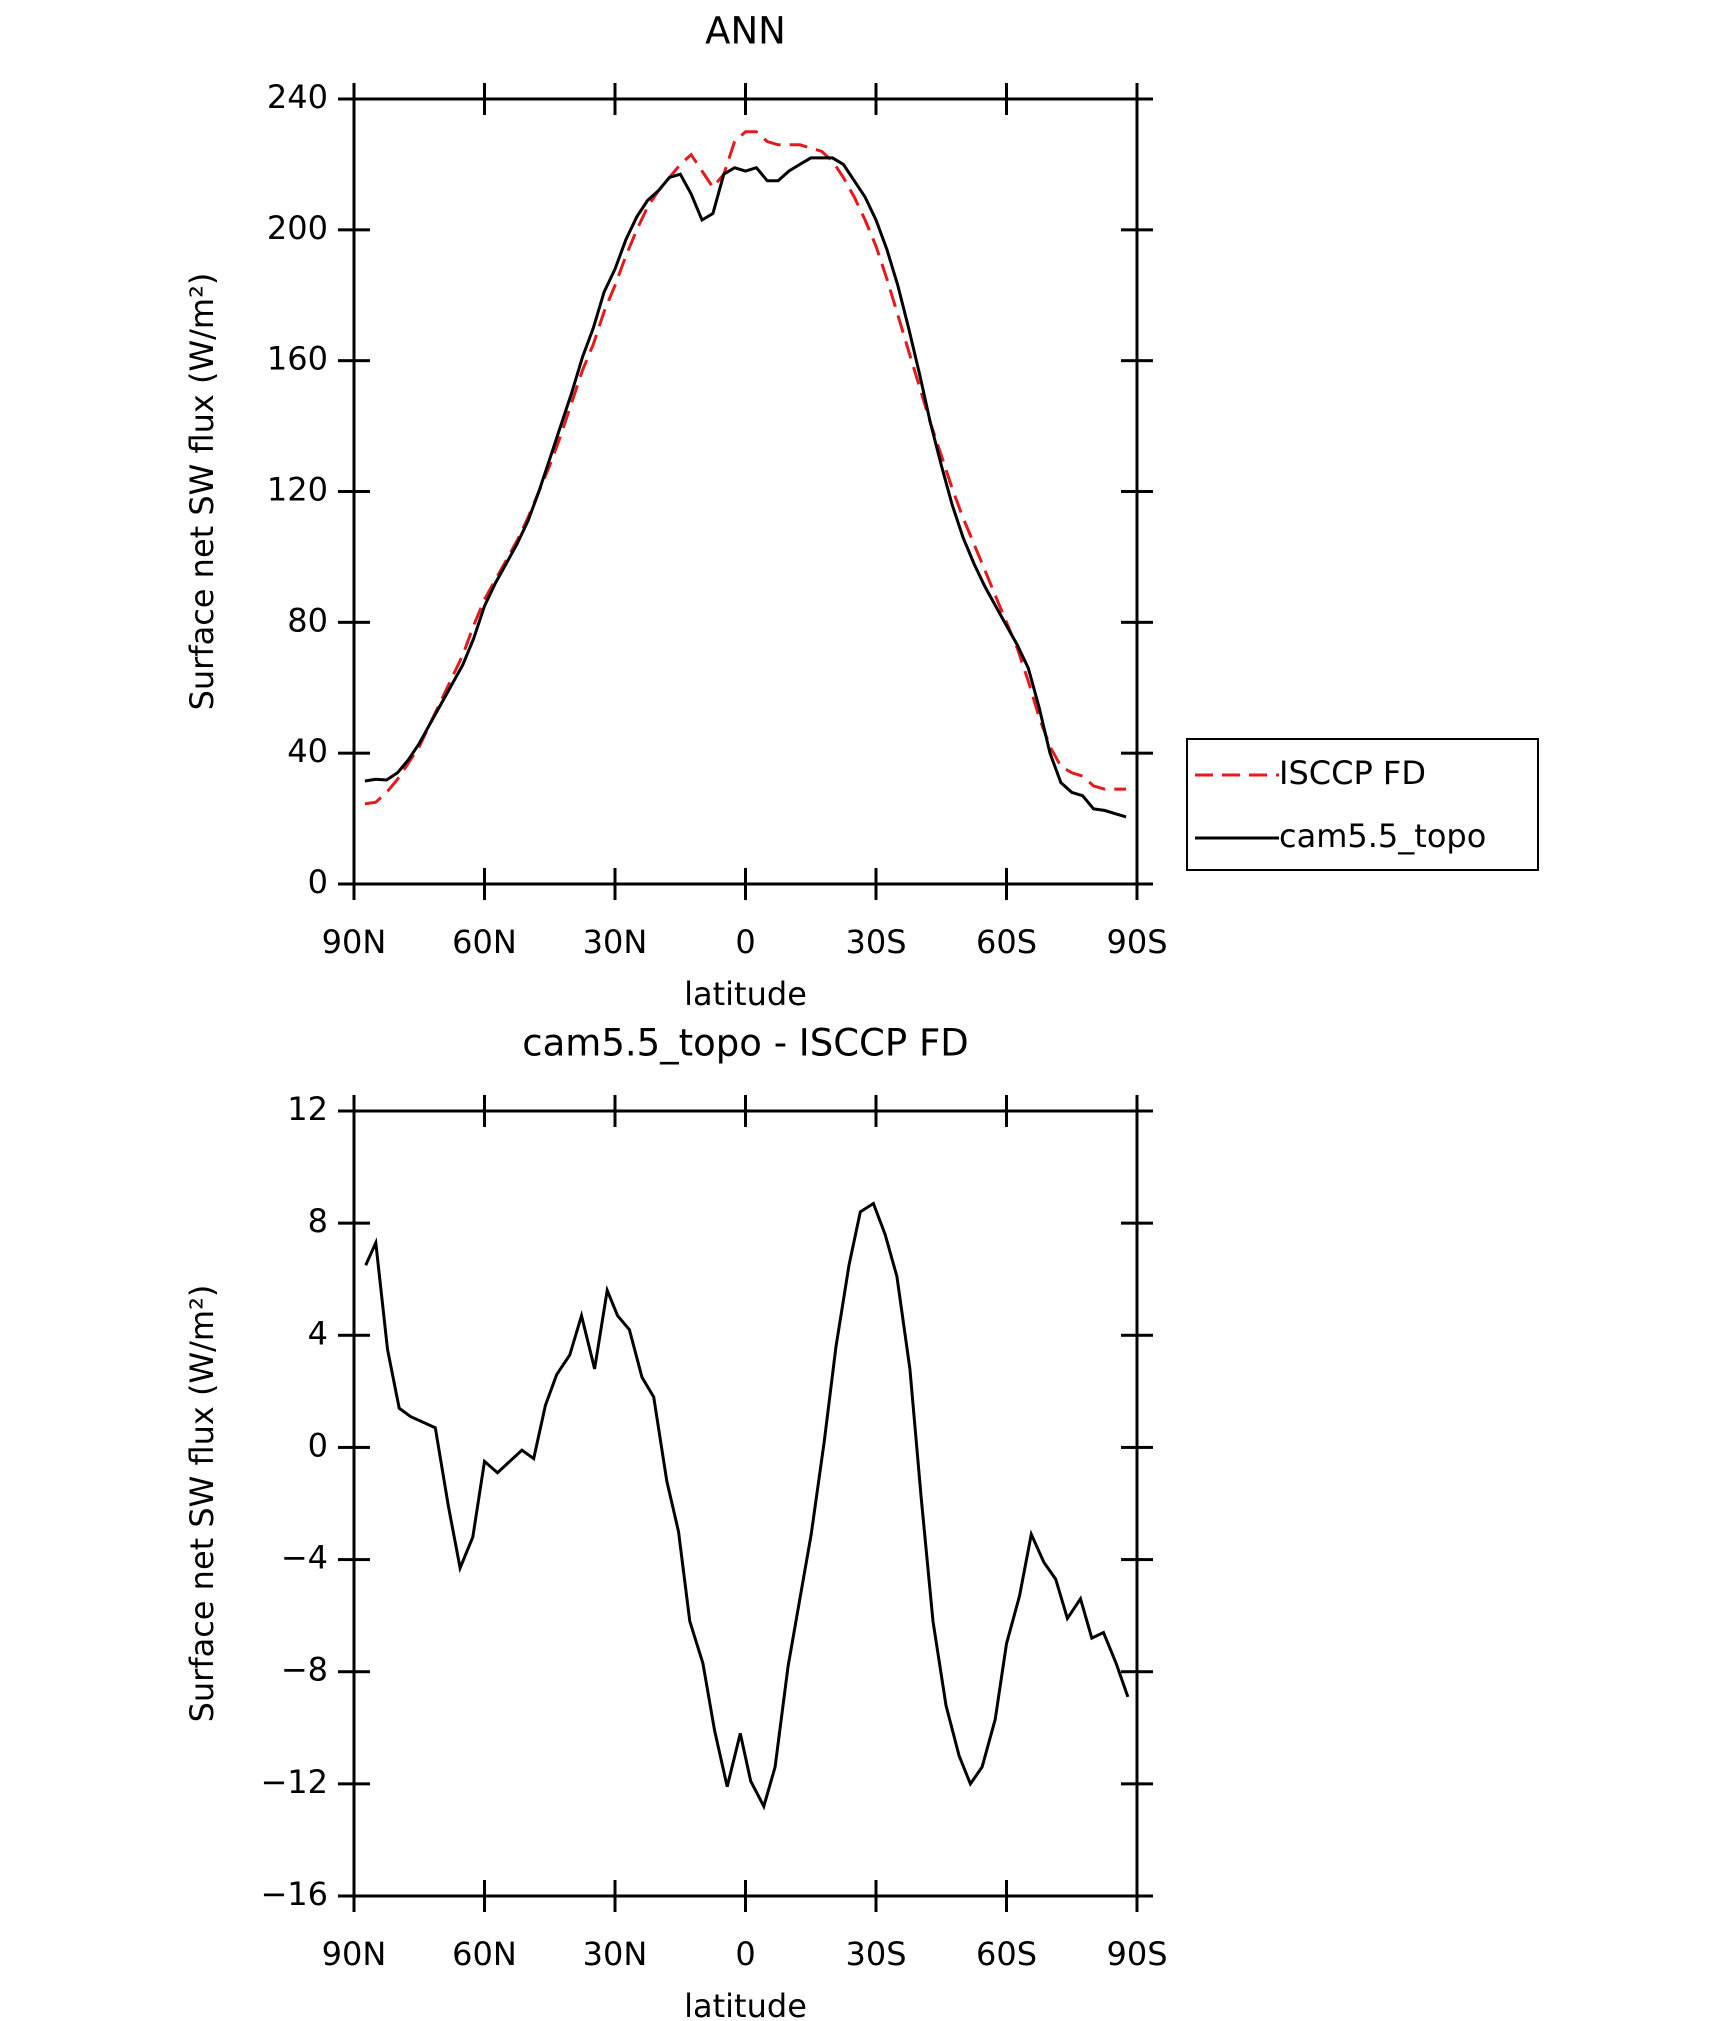 This screenshot has height=2021, width=1710. I want to click on y-tick-label: 160, so click(297, 359).